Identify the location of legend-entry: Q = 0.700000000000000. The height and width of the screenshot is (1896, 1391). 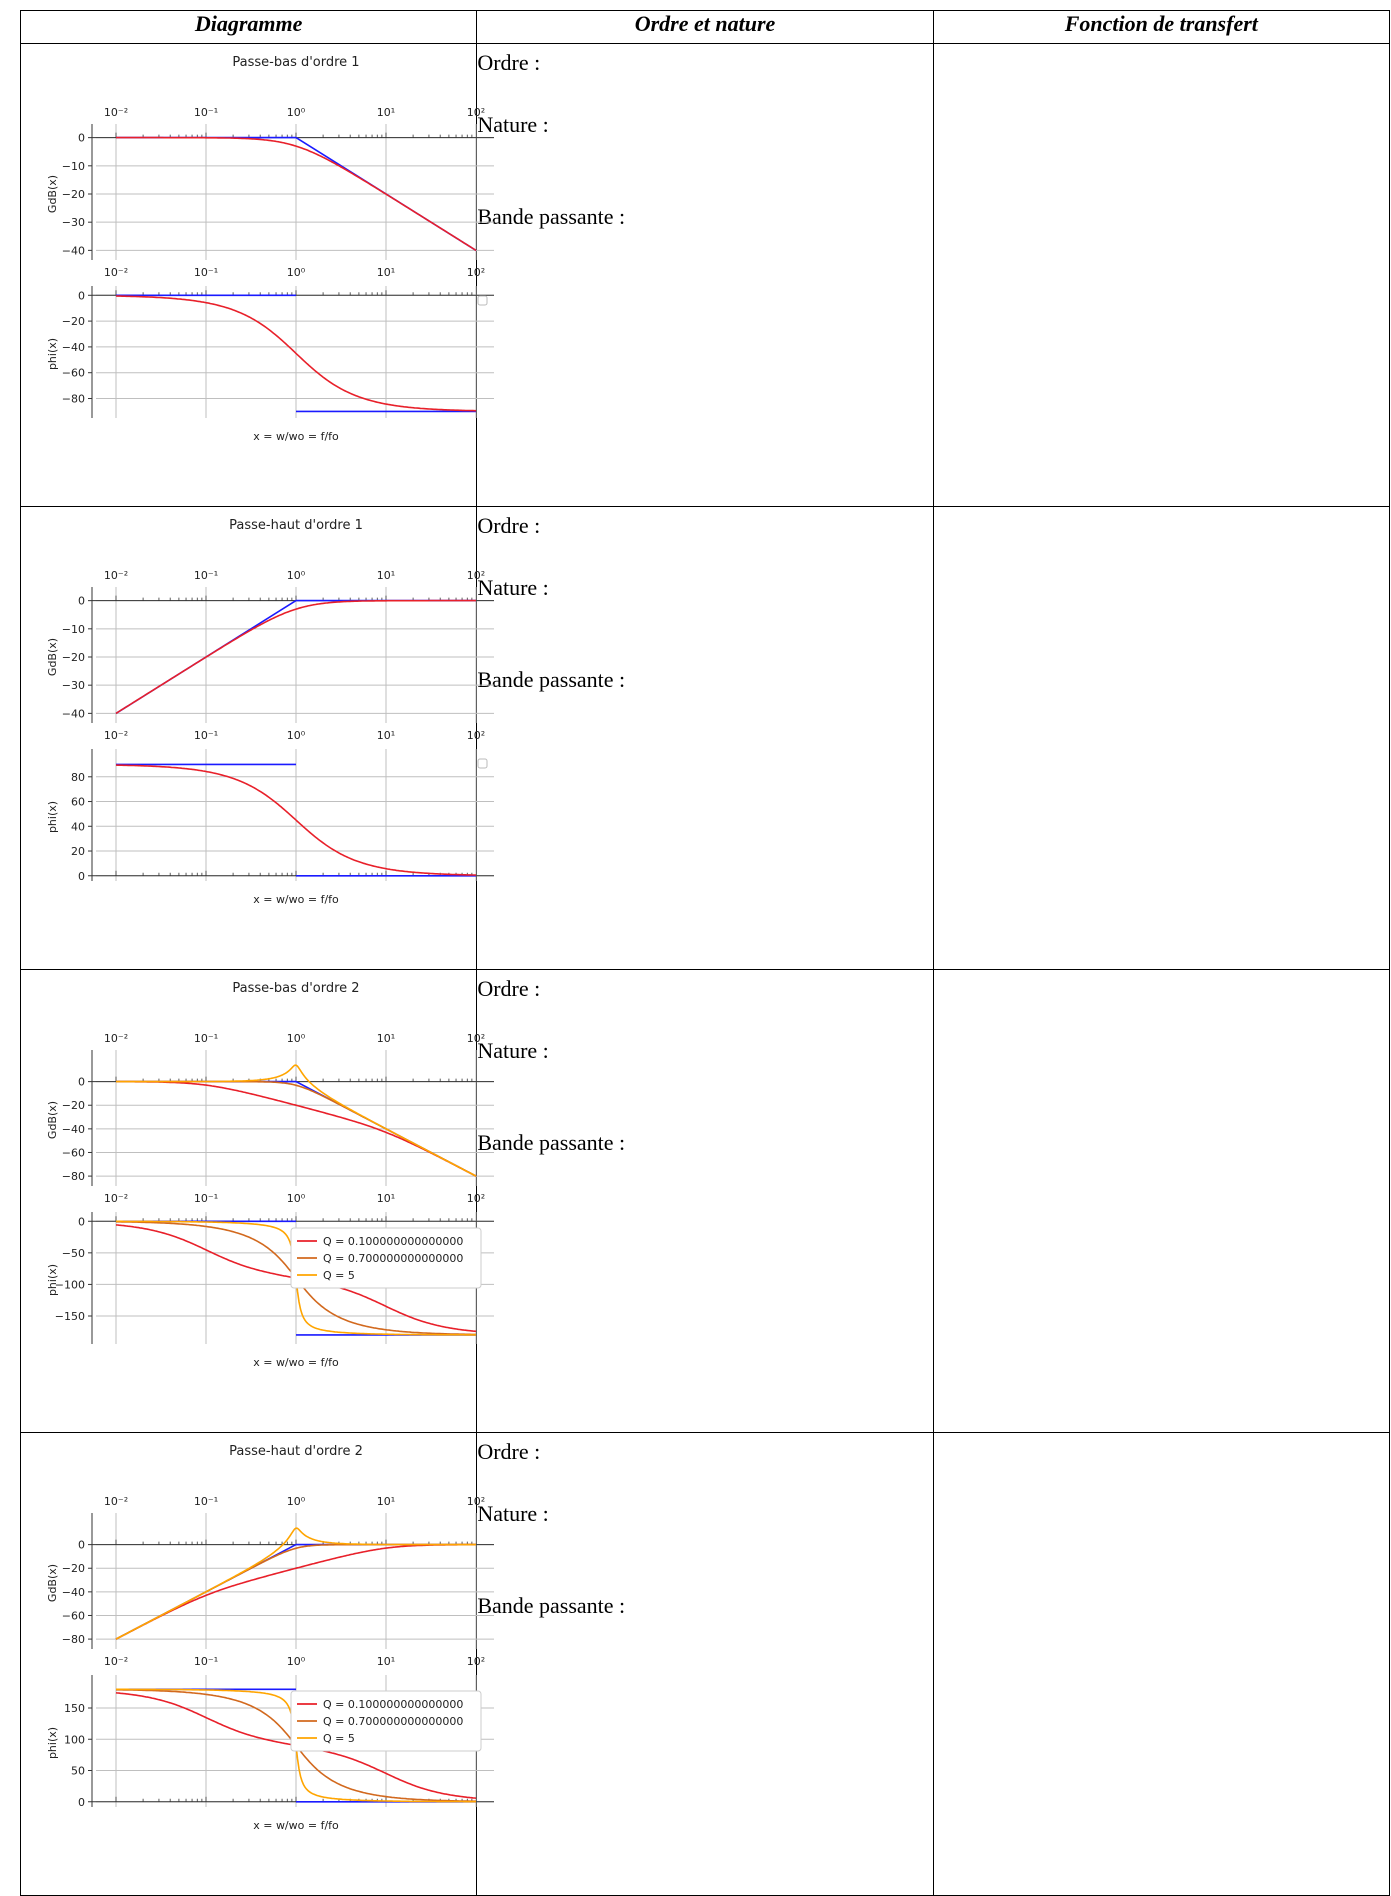
(393, 1258).